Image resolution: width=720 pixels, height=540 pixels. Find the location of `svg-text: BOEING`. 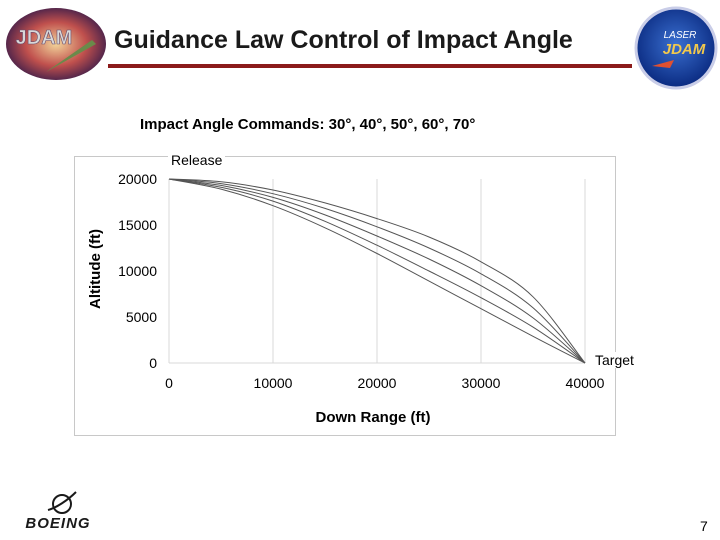

svg-text: BOEING is located at coordinates (57, 523).